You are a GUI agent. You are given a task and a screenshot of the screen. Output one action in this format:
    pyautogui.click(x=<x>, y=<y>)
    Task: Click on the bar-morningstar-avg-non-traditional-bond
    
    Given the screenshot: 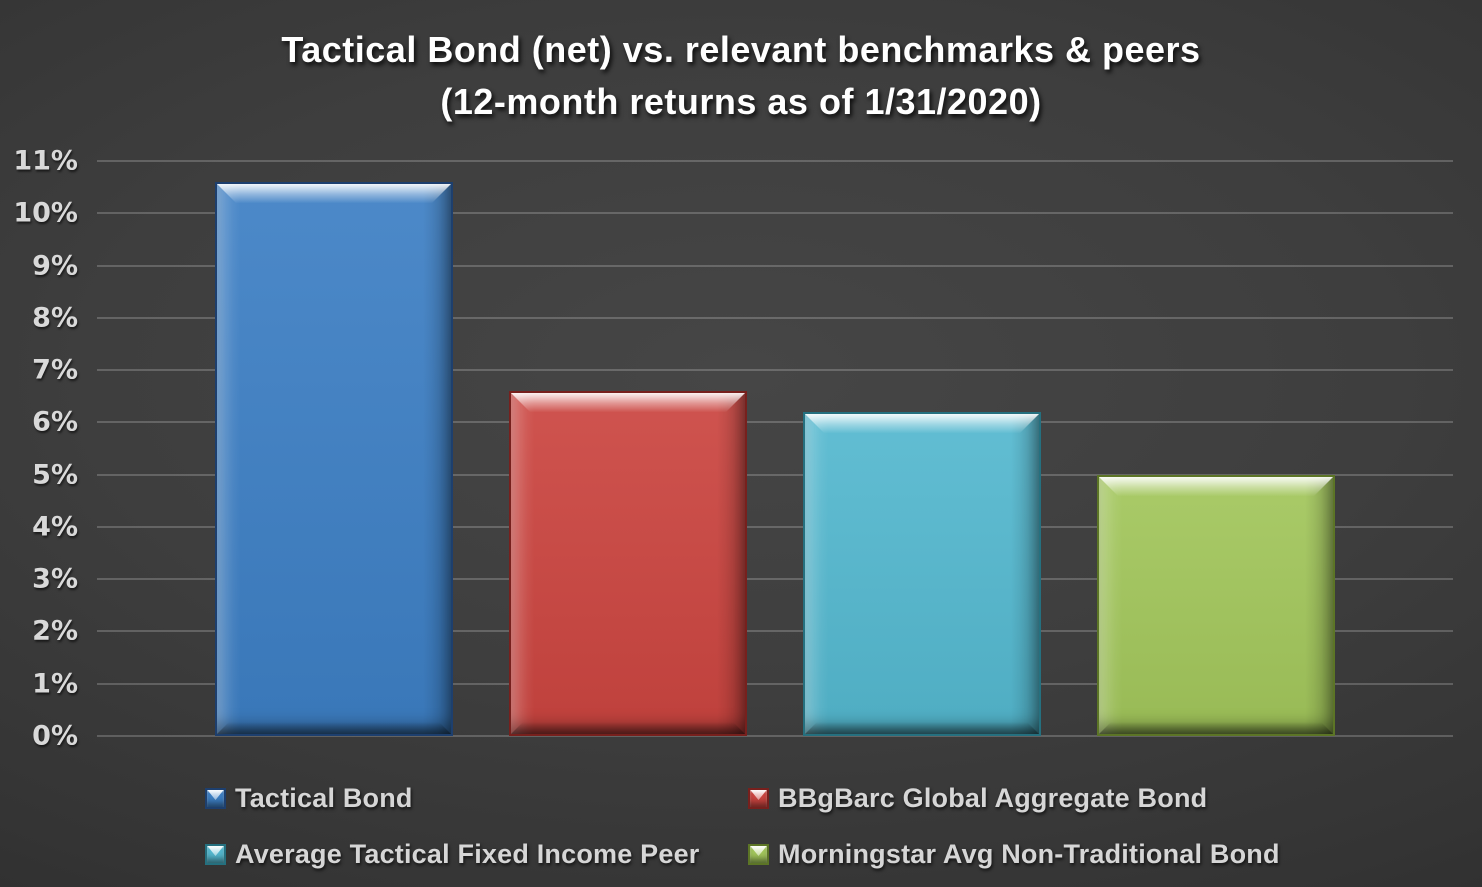 What is the action you would take?
    pyautogui.click(x=1216, y=605)
    